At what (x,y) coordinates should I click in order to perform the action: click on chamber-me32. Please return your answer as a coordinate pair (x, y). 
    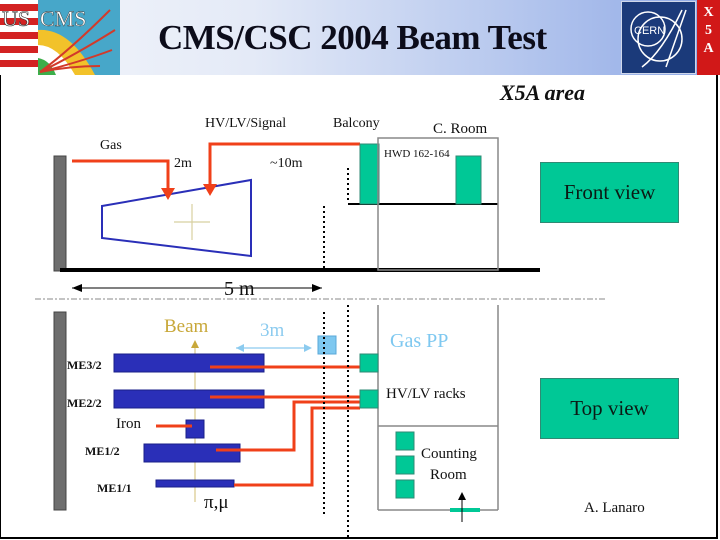
    Looking at the image, I should click on (189, 363).